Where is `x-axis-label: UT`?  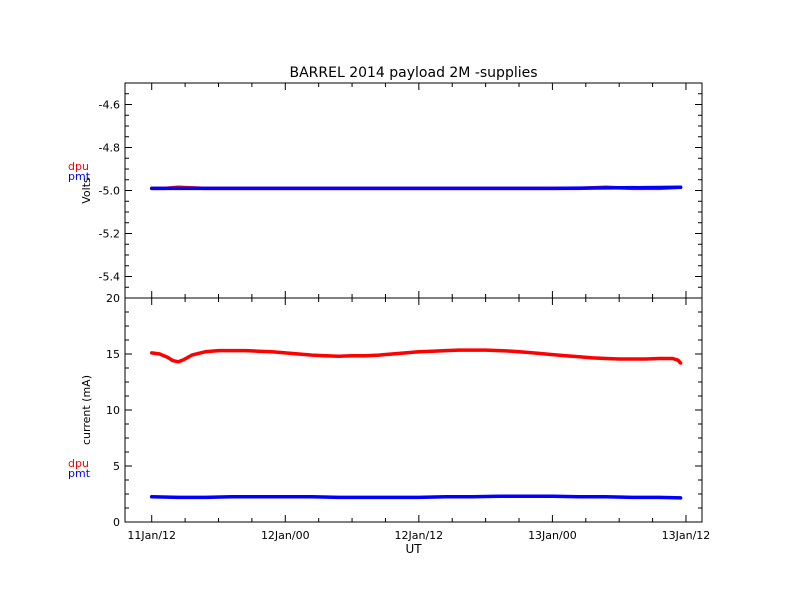
x-axis-label: UT is located at coordinates (413, 549).